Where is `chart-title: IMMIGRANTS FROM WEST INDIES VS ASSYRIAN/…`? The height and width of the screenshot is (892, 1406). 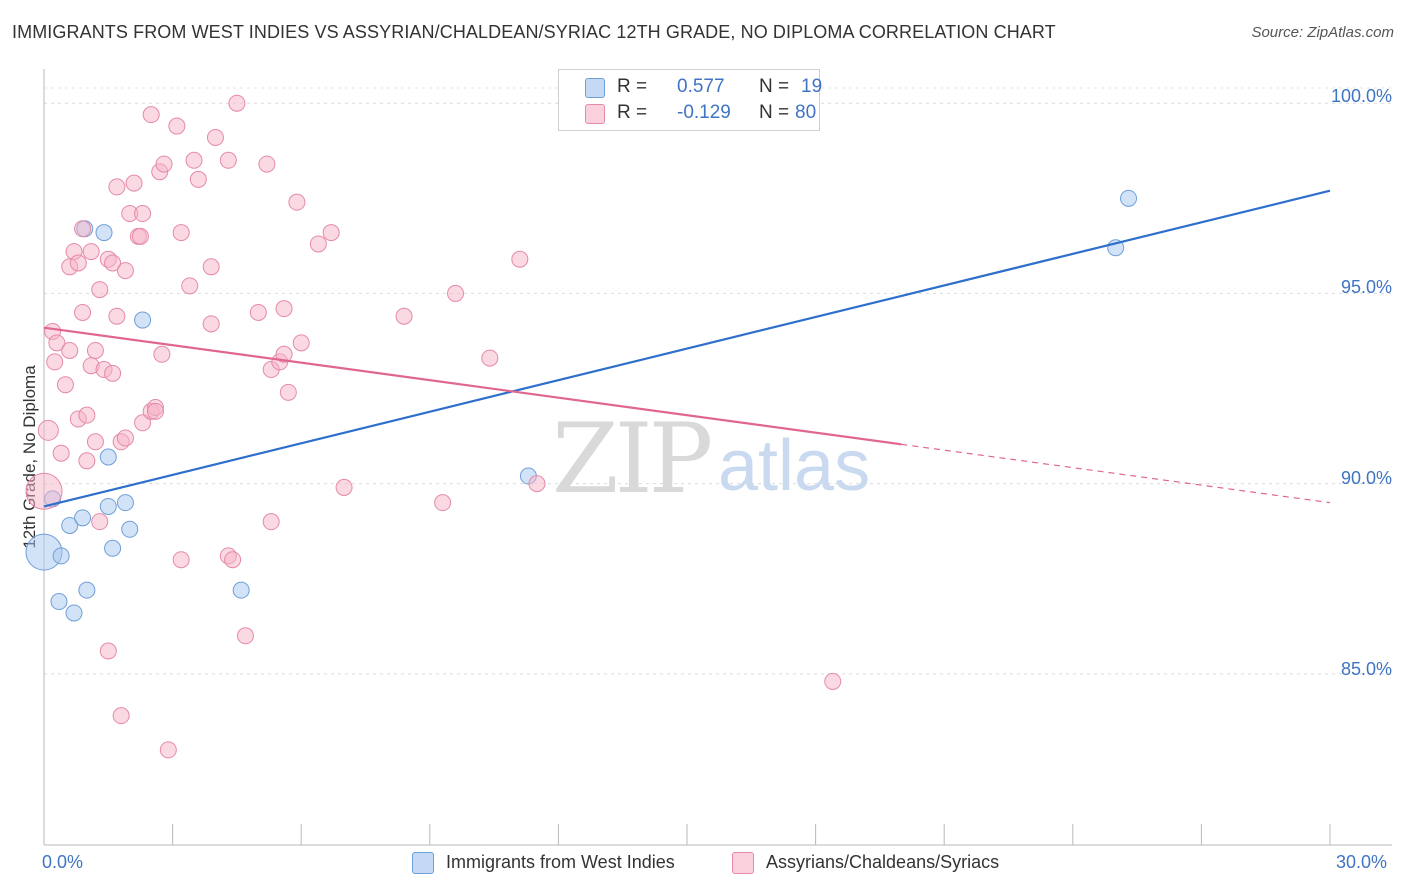 chart-title: IMMIGRANTS FROM WEST INDIES VS ASSYRIAN/… is located at coordinates (534, 32).